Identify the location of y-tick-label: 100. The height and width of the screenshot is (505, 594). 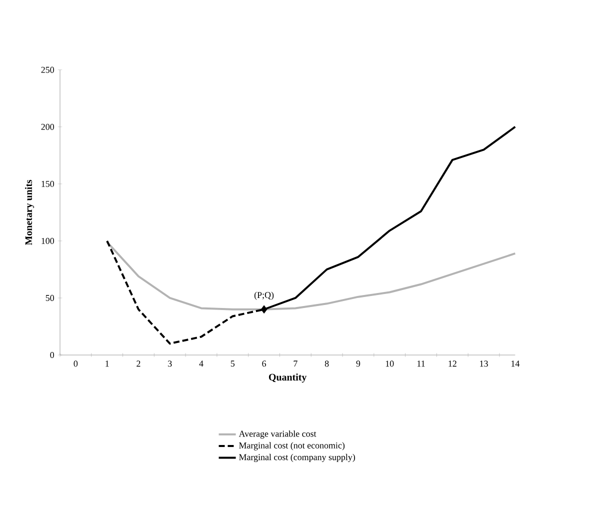
(48, 241).